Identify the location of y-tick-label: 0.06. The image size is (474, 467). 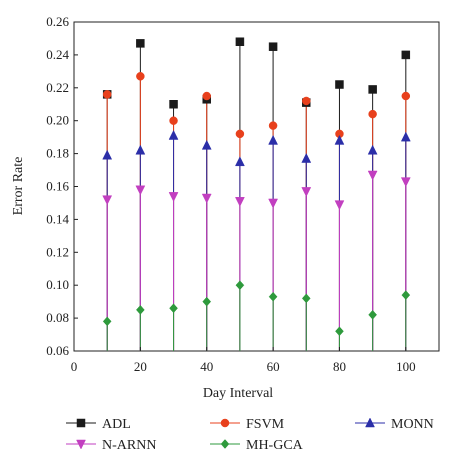
(57, 350).